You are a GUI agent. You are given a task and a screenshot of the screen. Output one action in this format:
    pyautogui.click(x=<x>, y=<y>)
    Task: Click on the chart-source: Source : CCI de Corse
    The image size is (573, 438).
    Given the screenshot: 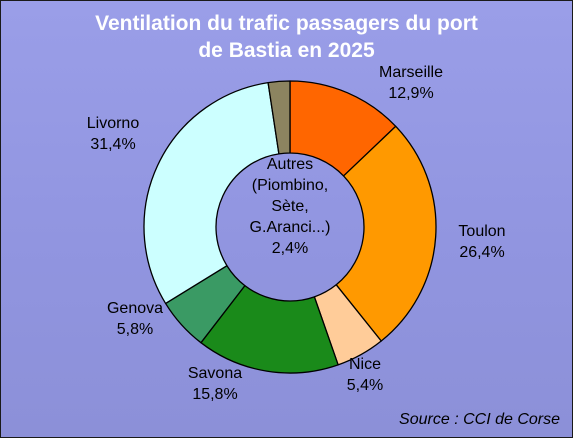 What is the action you would take?
    pyautogui.click(x=479, y=419)
    